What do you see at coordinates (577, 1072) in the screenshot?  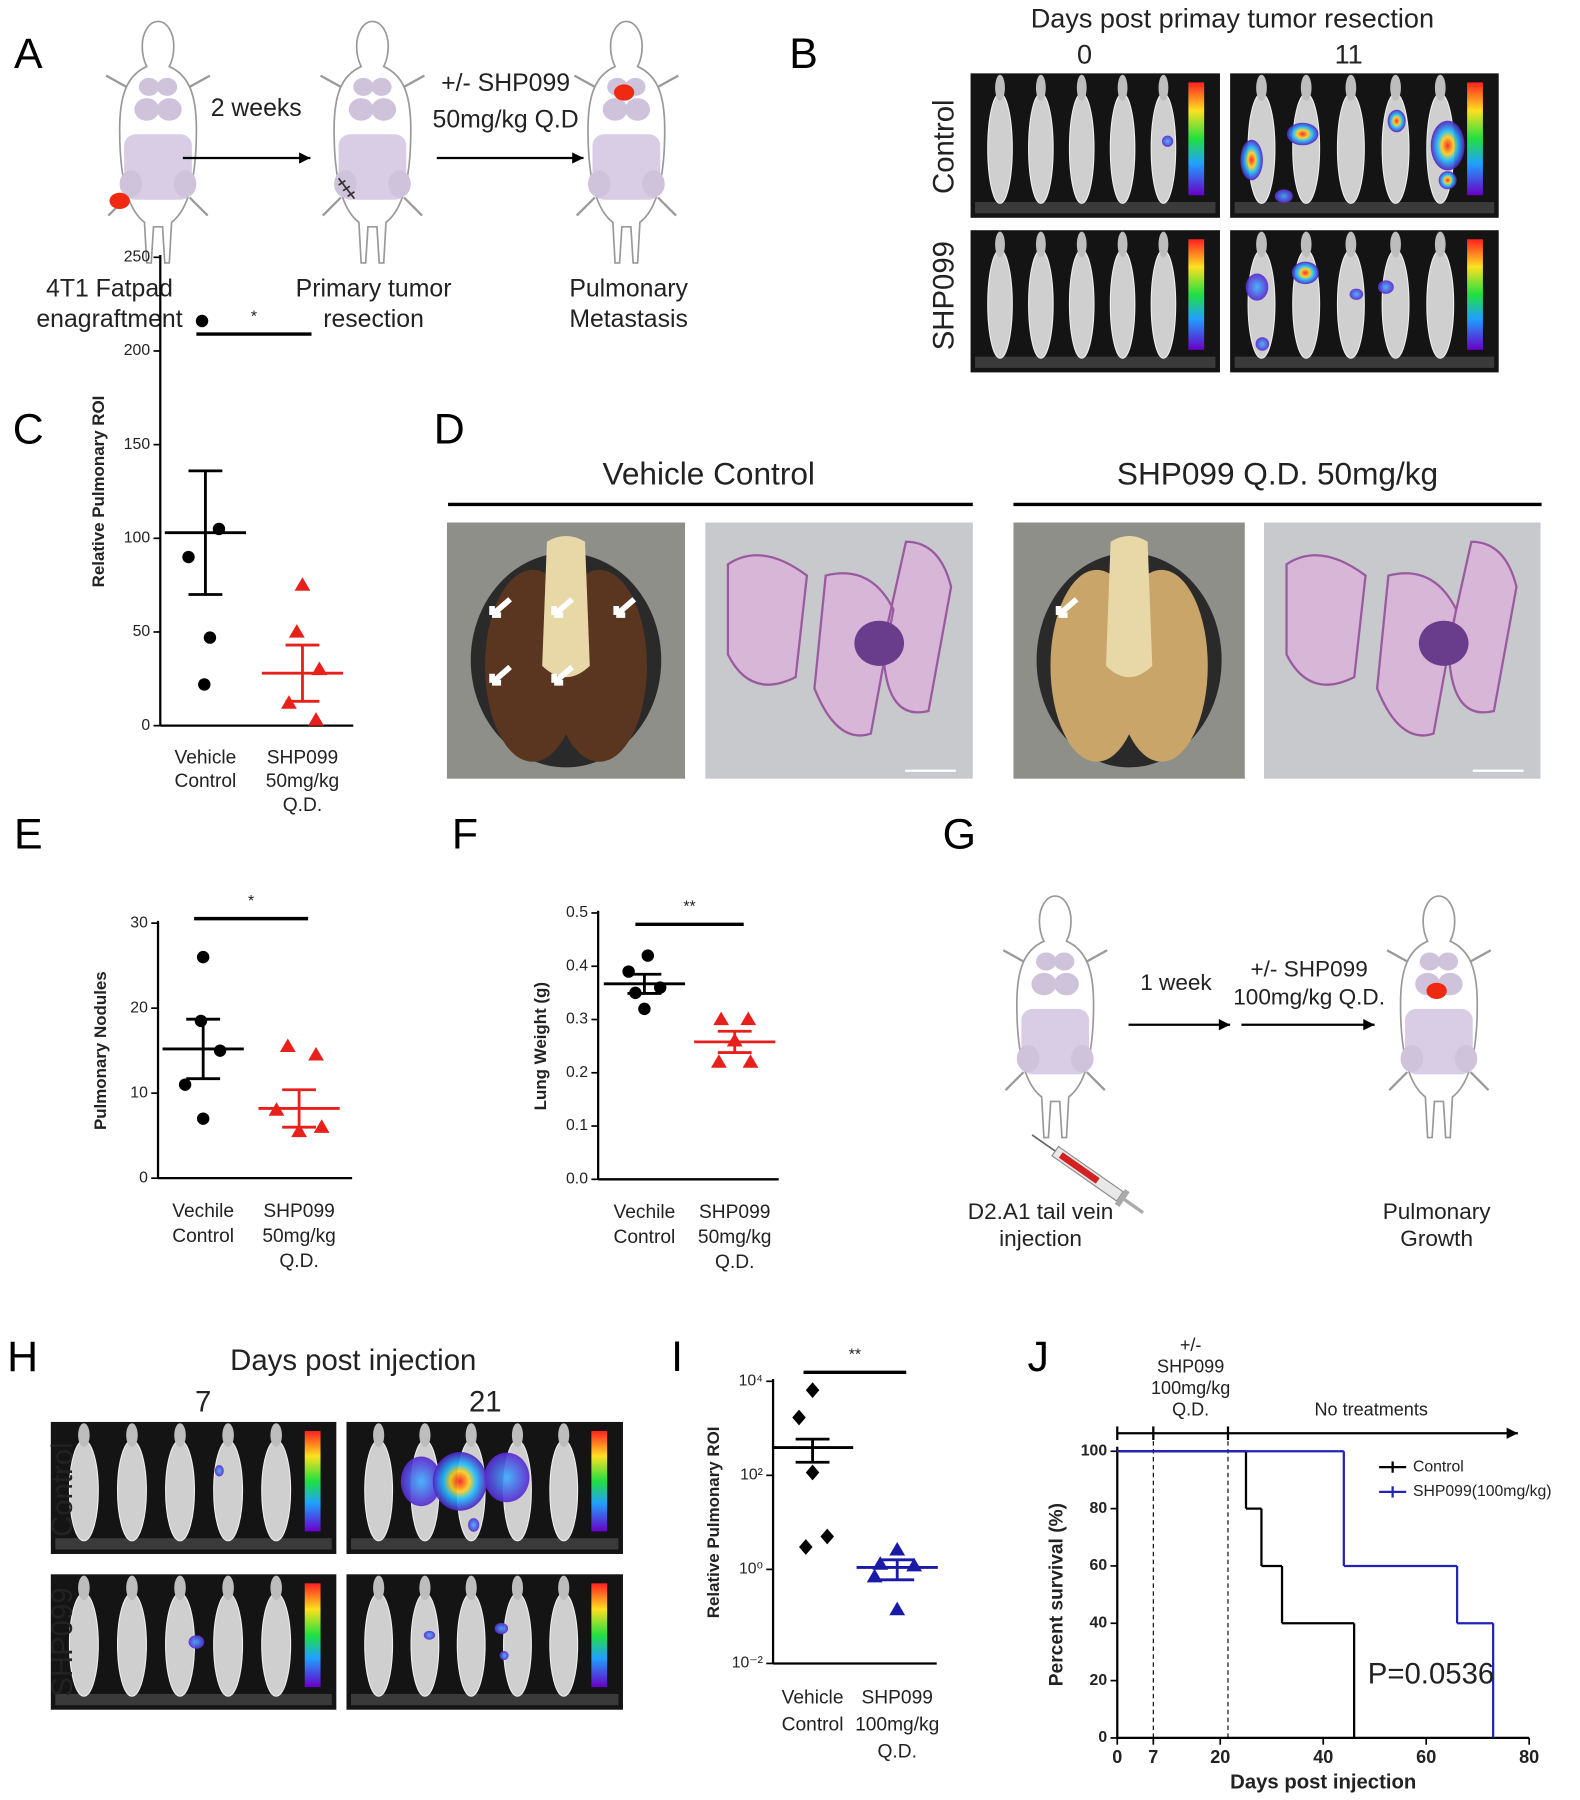 I see `y-tick-label: 0.2` at bounding box center [577, 1072].